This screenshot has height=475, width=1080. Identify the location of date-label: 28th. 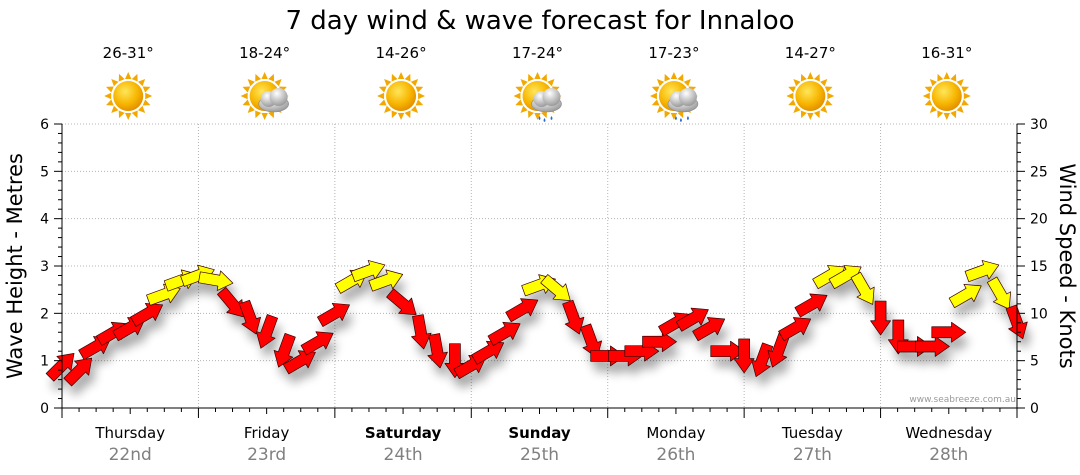
(948, 455).